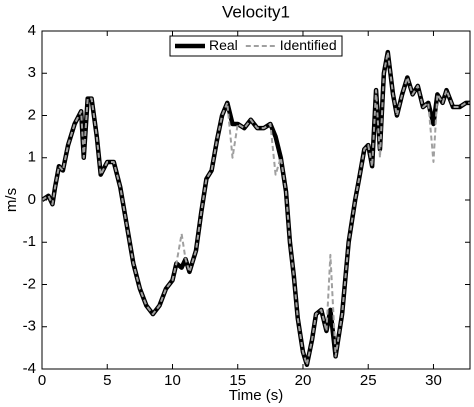 This screenshot has height=407, width=474. I want to click on y-tick-label: 3, so click(32, 72).